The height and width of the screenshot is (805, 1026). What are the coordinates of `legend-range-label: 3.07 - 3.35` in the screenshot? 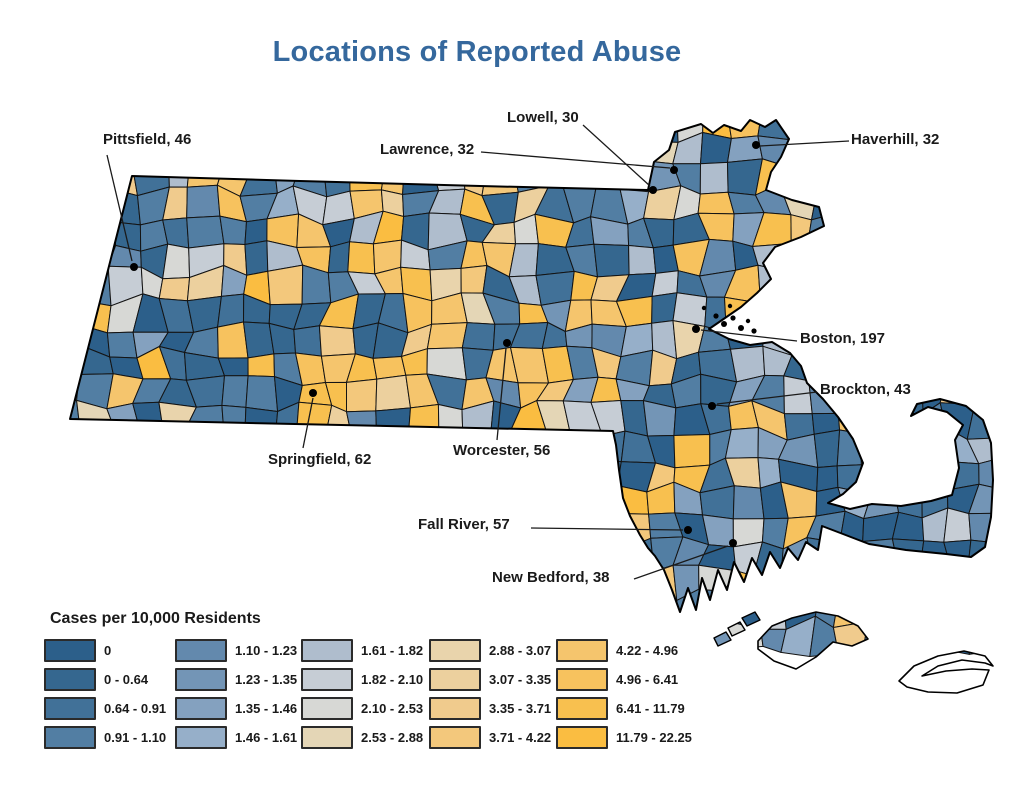 It's located at (520, 679).